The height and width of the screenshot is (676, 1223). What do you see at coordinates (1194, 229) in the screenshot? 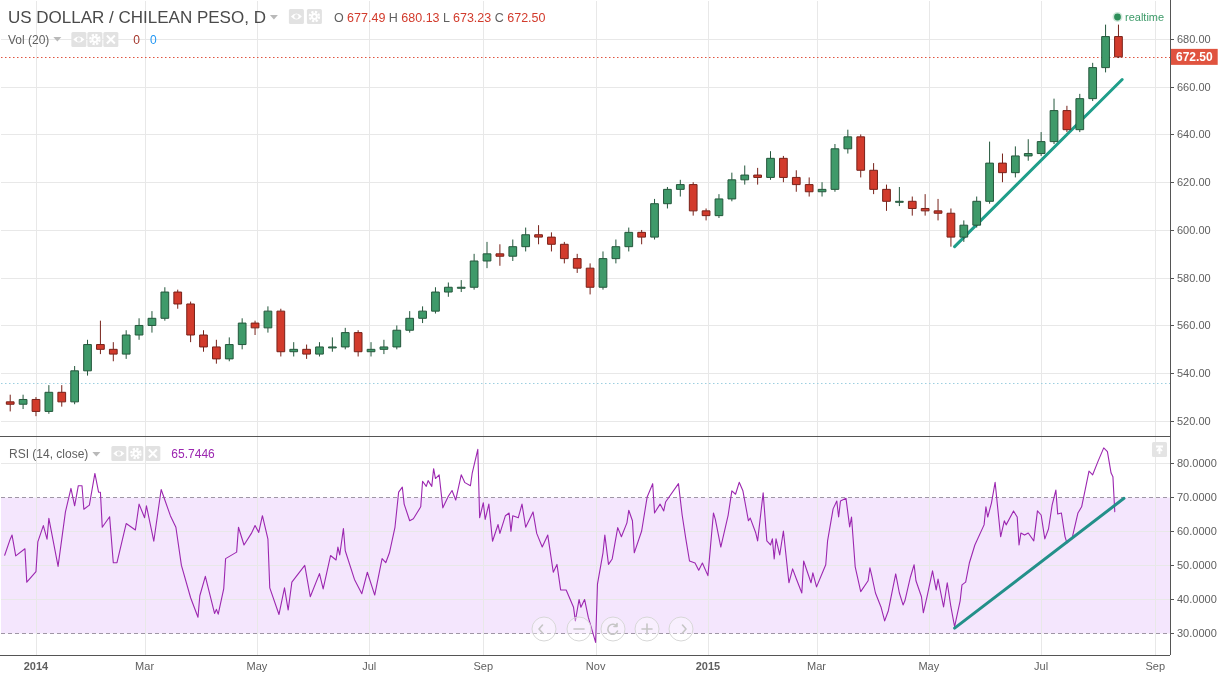
I see `y-tick-label: 600.00` at bounding box center [1194, 229].